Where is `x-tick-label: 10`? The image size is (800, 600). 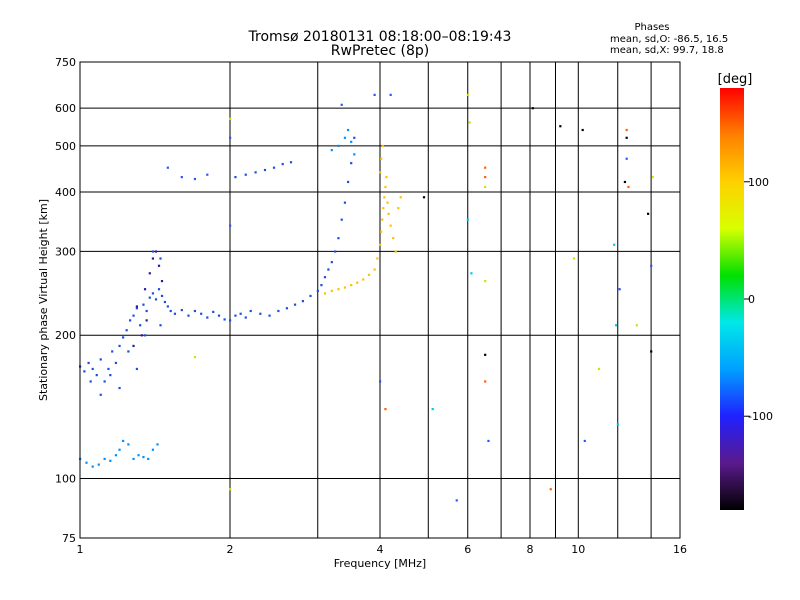 x-tick-label: 10 is located at coordinates (578, 549).